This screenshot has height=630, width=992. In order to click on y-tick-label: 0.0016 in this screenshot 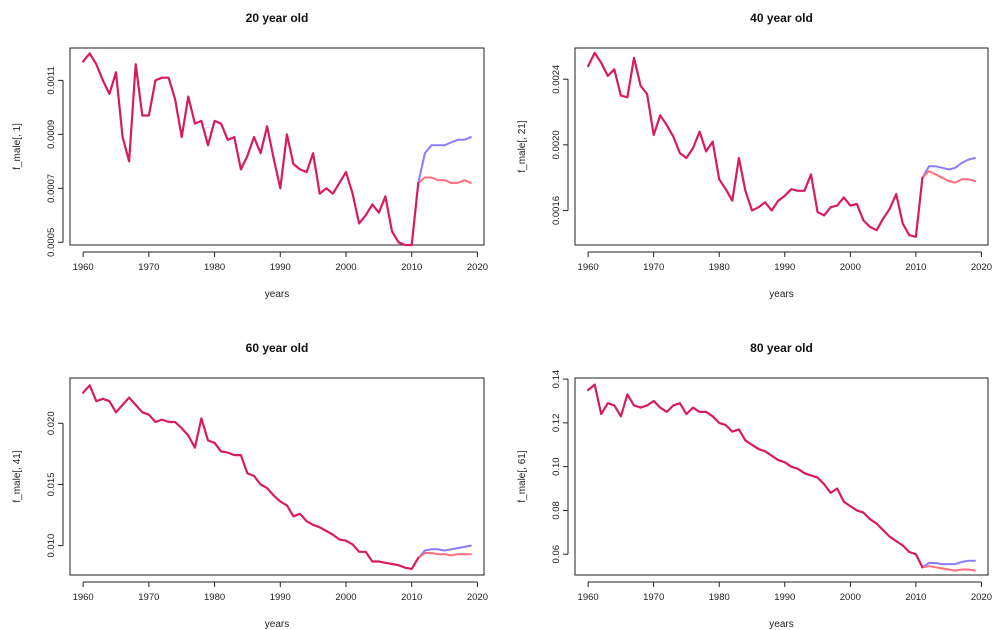, I will do `click(556, 210)`.